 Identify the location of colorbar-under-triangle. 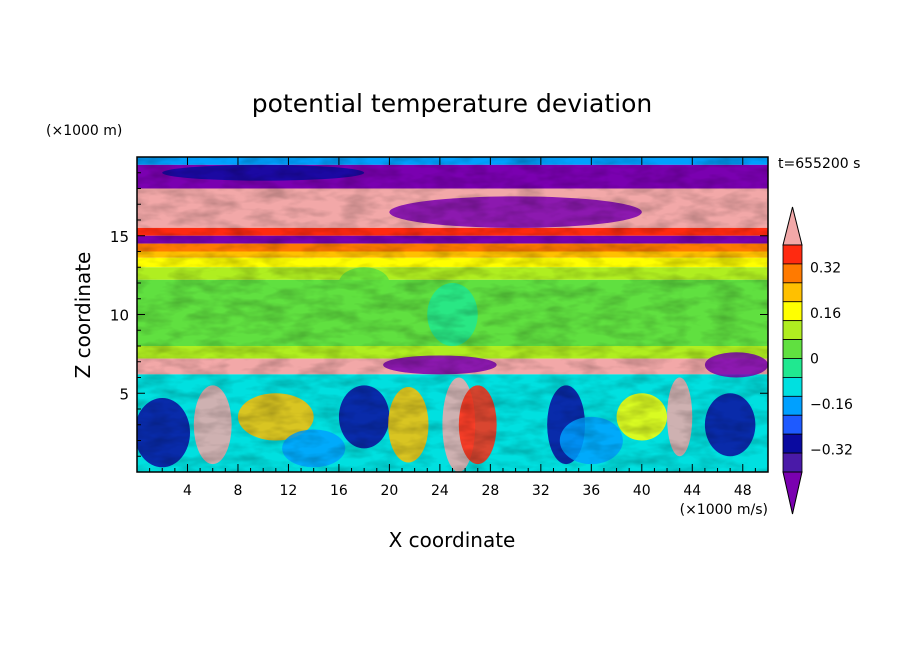
(792, 493).